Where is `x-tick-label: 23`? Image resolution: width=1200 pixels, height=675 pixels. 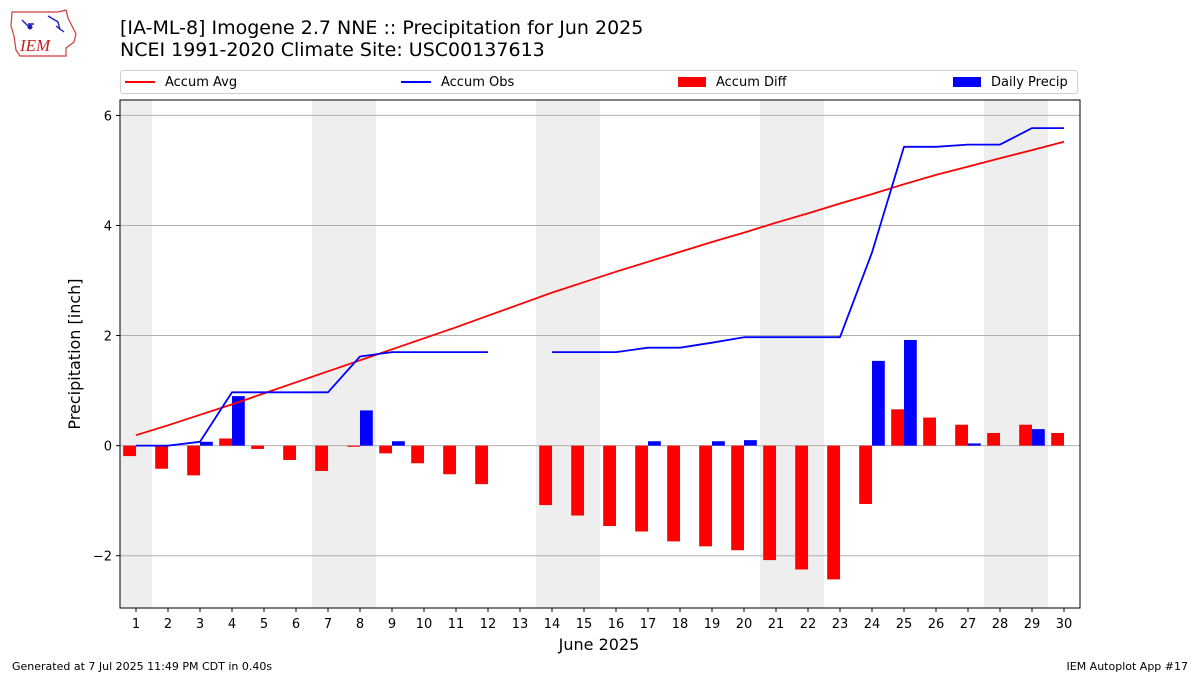
x-tick-label: 23 is located at coordinates (840, 624).